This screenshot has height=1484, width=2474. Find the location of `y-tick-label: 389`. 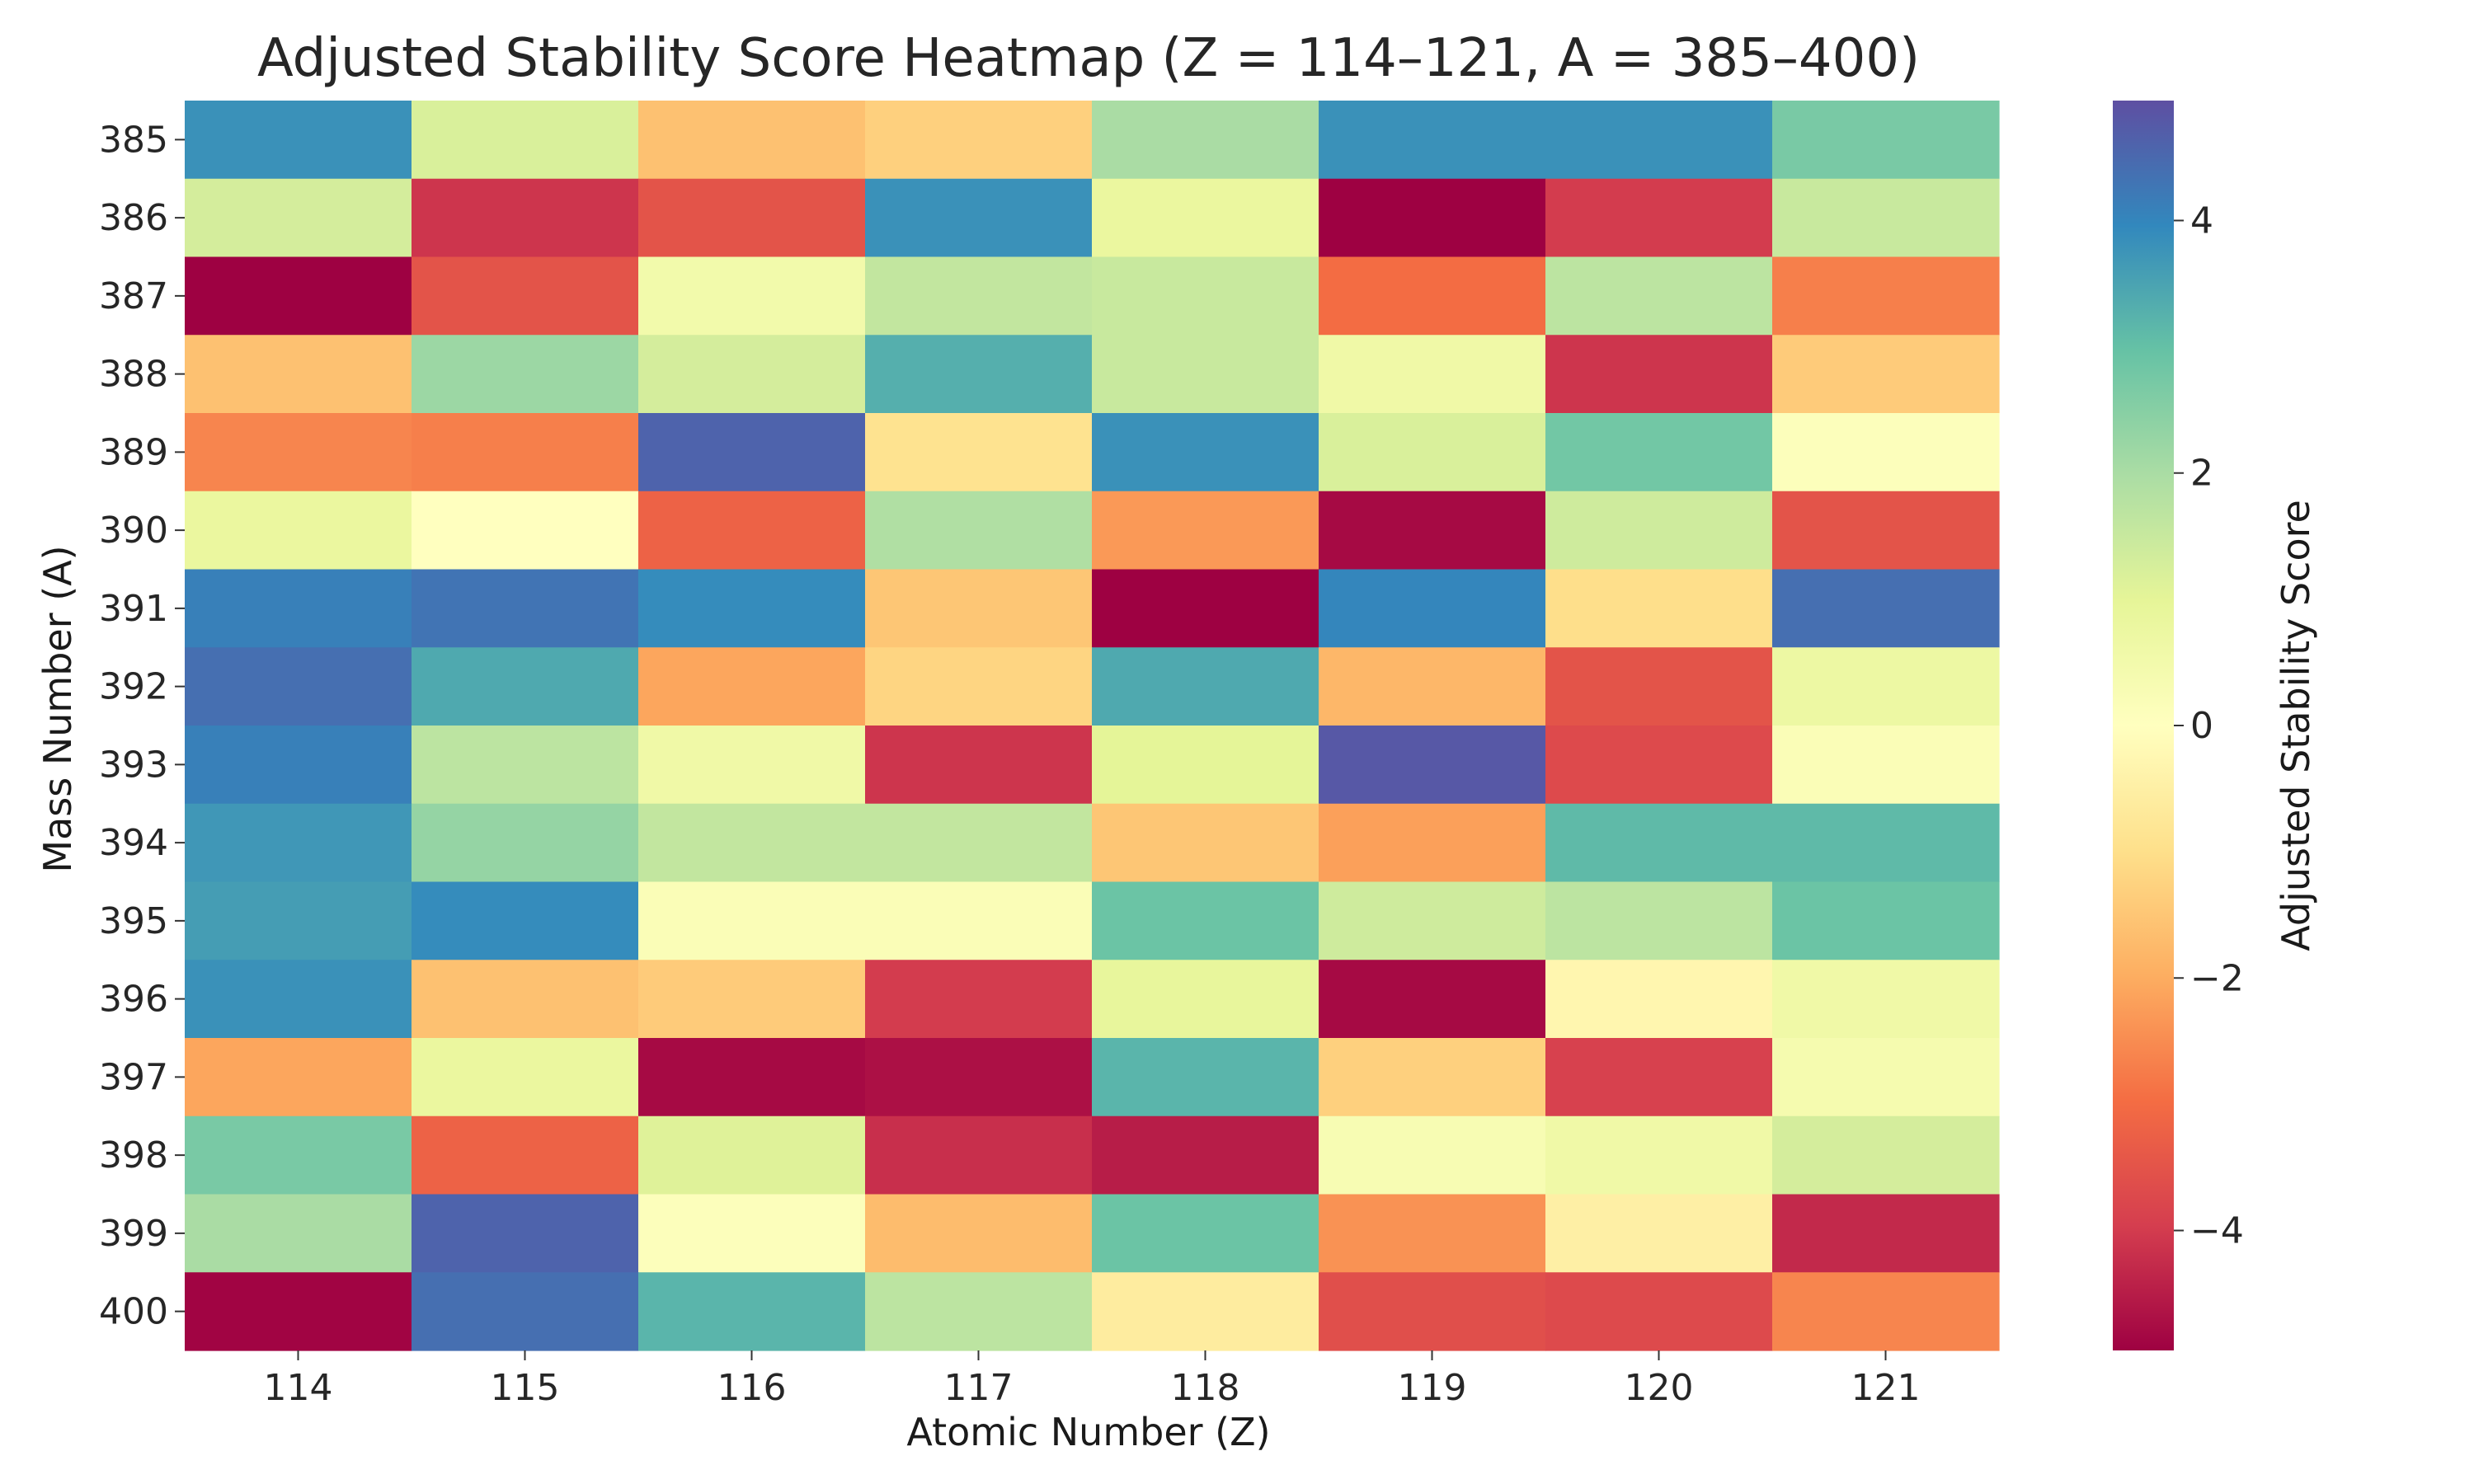

y-tick-label: 389 is located at coordinates (133, 452).